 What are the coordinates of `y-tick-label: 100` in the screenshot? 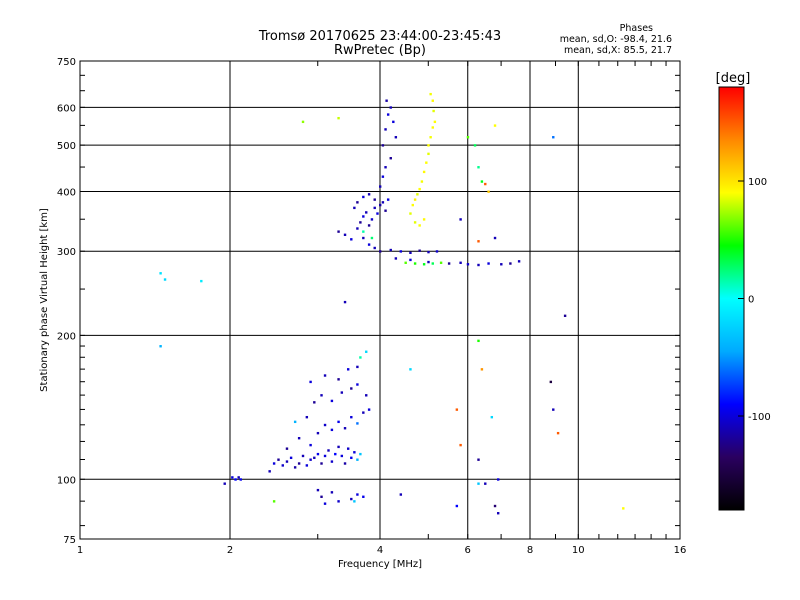 It's located at (66, 480).